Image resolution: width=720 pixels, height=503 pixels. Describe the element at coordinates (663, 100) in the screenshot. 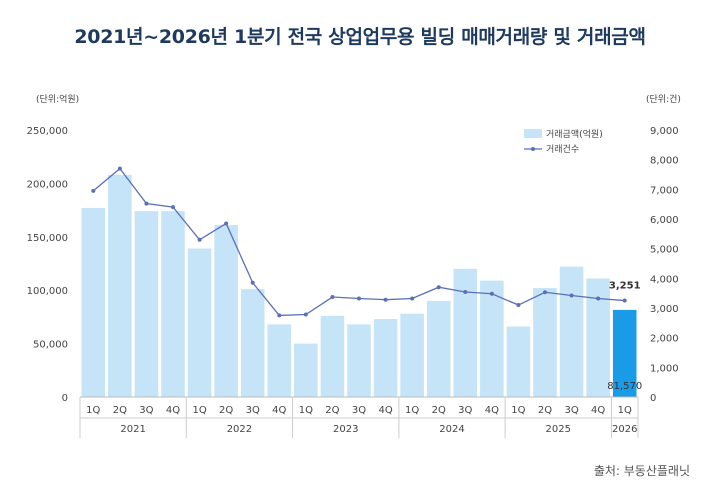

I see `right-axis-unit: (단위:건)` at that location.